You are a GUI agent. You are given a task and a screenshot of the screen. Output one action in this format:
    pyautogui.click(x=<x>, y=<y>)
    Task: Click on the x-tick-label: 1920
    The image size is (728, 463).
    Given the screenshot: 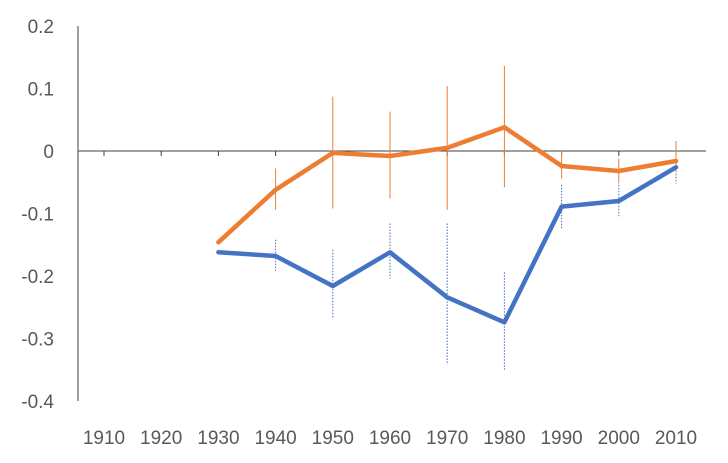 What is the action you would take?
    pyautogui.click(x=161, y=438)
    